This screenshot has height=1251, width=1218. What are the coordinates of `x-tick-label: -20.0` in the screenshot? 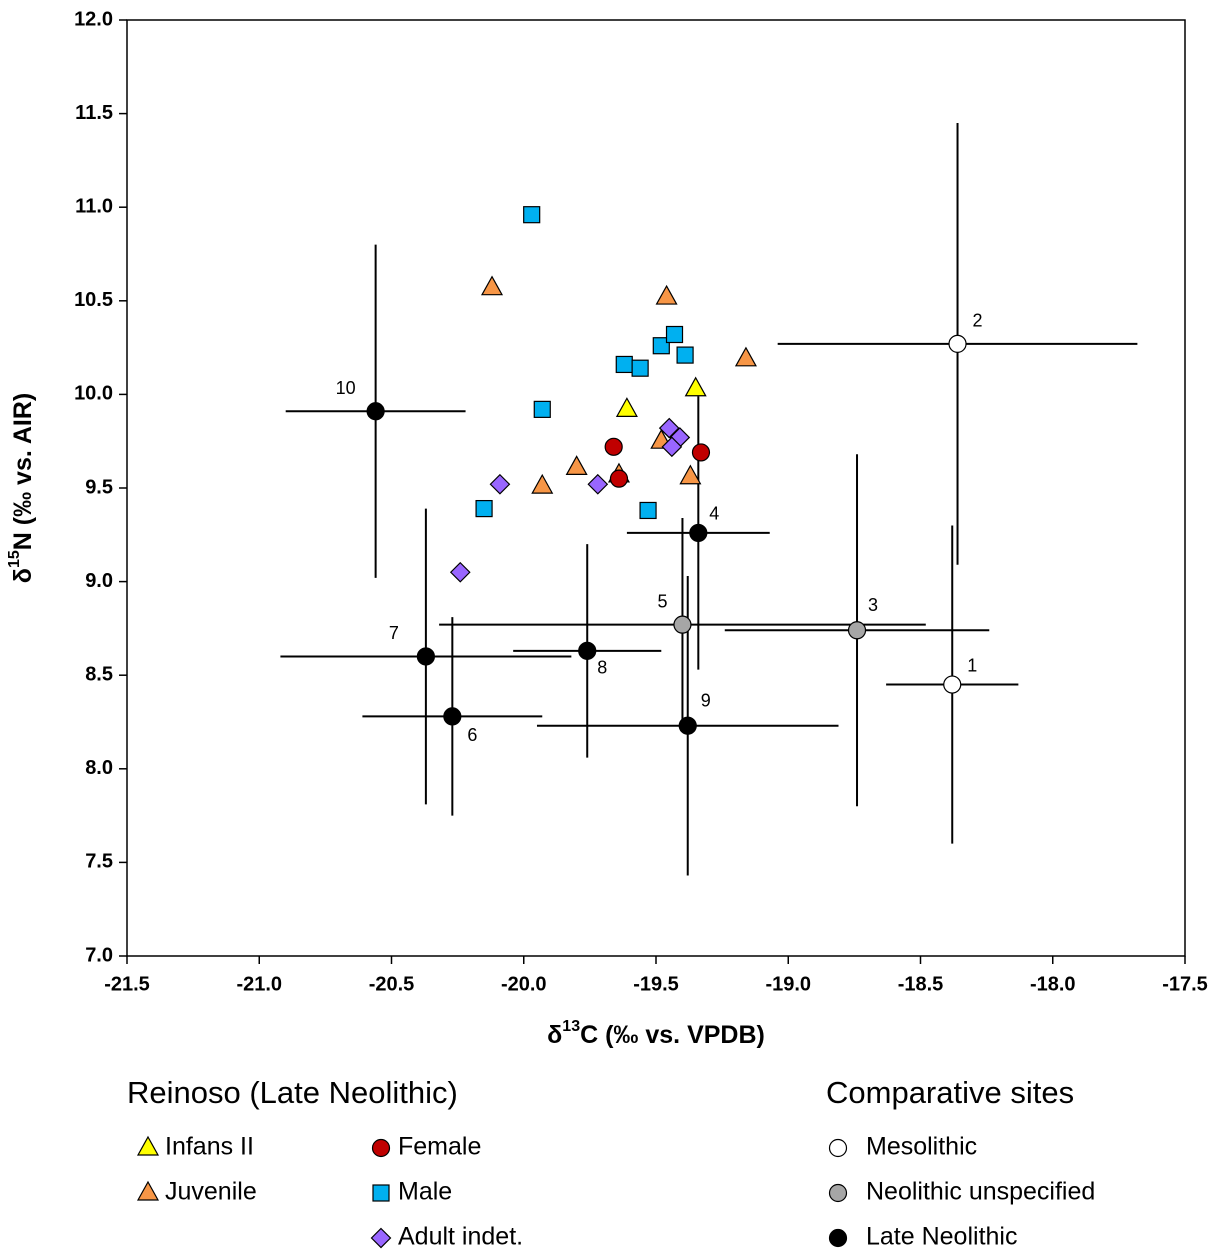 It's located at (524, 984).